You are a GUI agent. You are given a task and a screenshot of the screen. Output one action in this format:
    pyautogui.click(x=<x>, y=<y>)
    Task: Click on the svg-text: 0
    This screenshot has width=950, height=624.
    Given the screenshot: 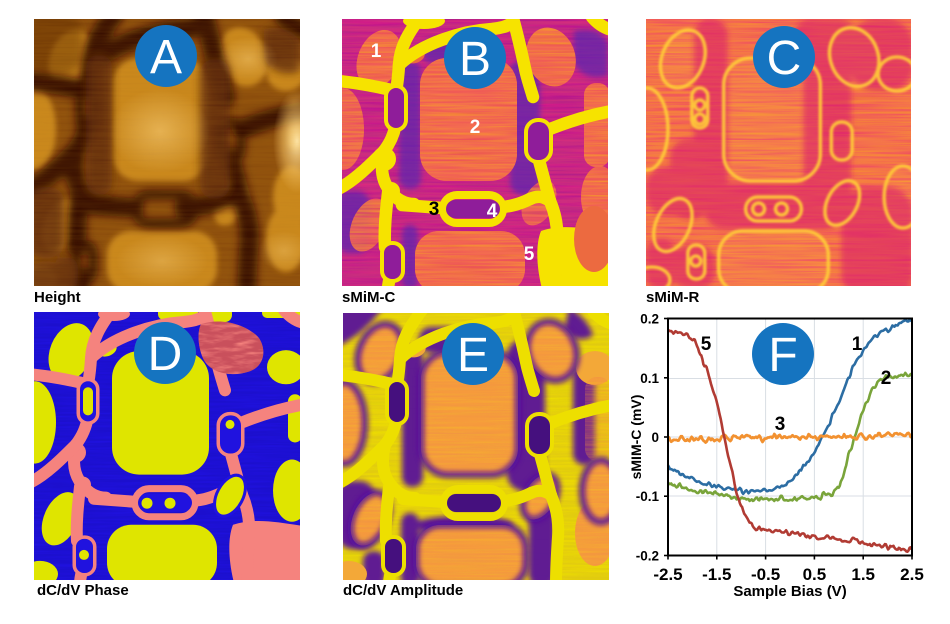 What is the action you would take?
    pyautogui.click(x=655, y=437)
    